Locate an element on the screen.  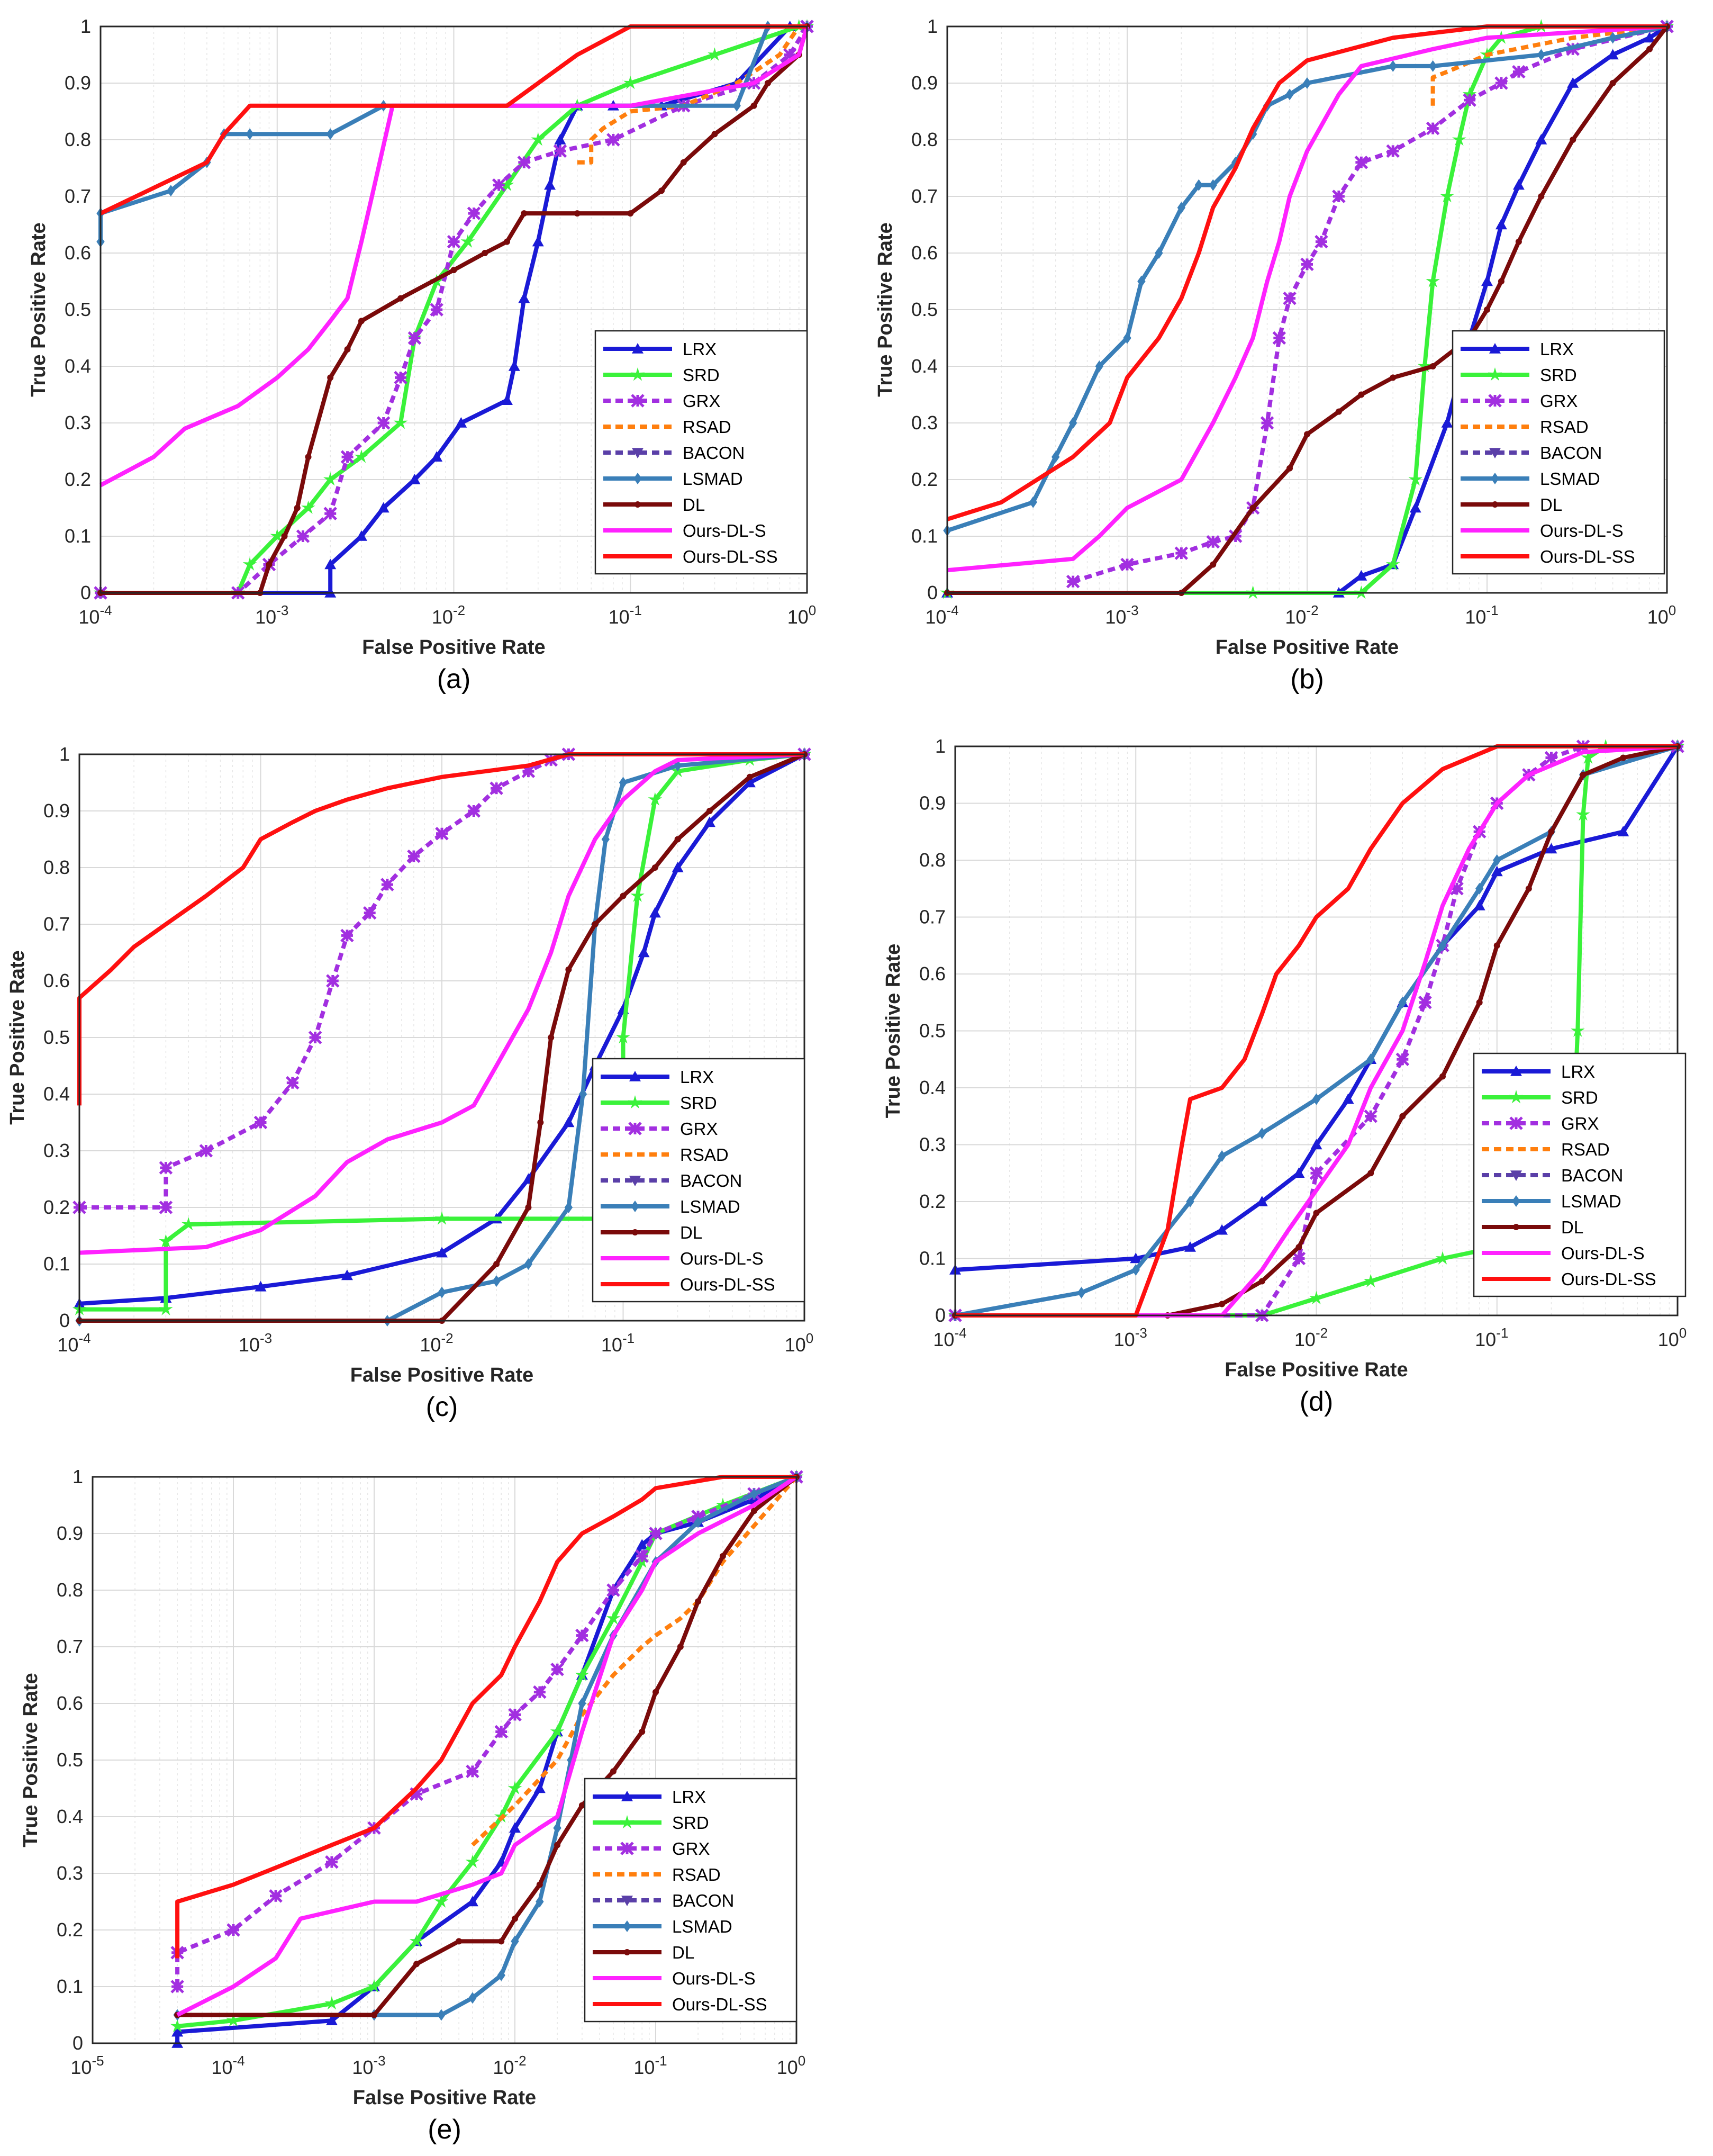
x-axis-title: False Positive Rate is located at coordinates (453, 647).